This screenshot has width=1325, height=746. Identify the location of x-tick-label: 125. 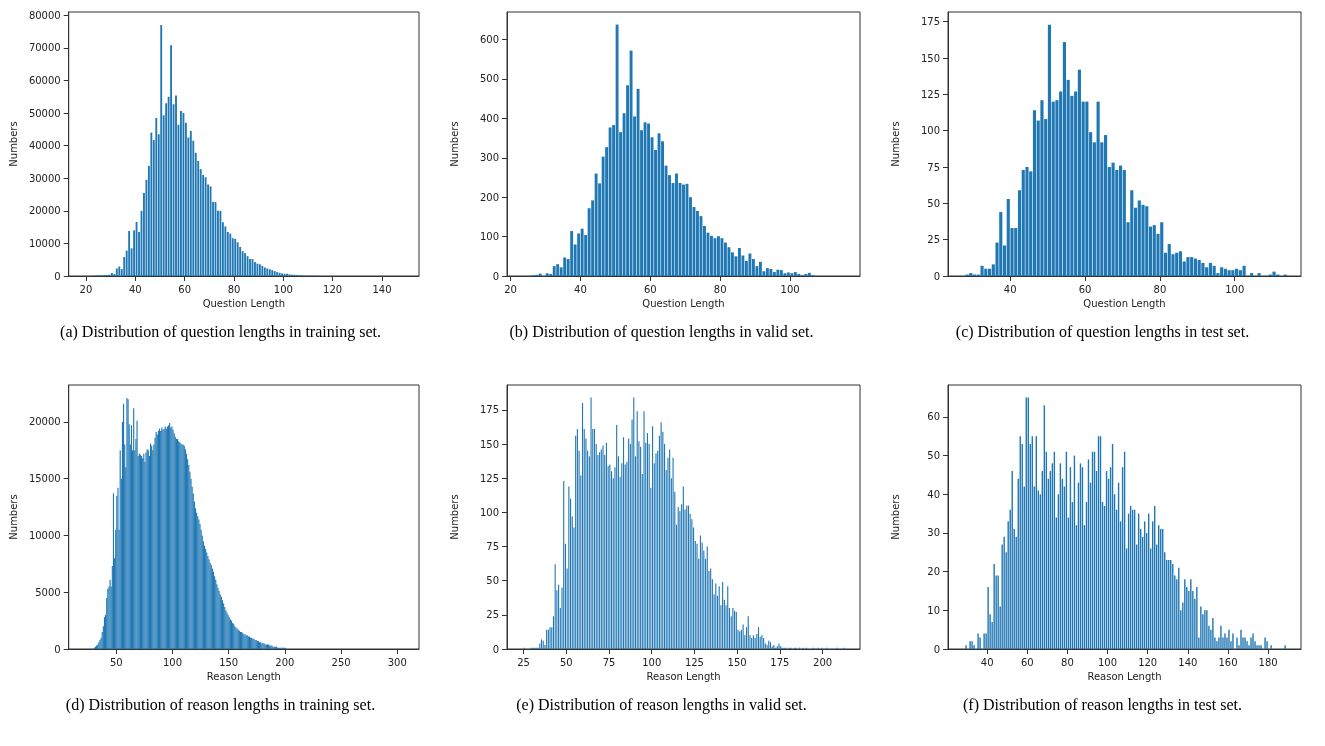
(694, 662).